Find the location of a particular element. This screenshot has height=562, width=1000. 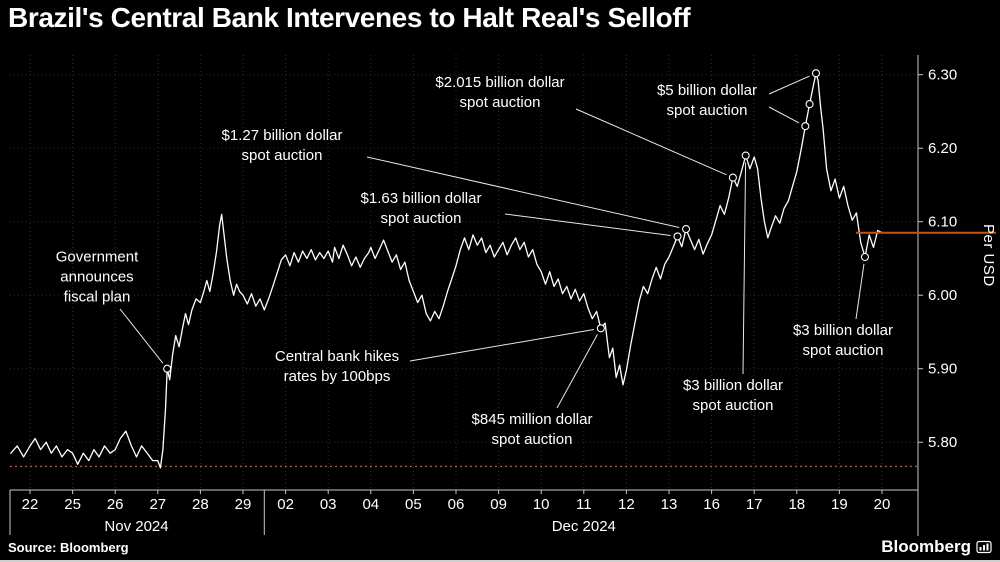

x-tick-label: 26 is located at coordinates (115, 504).